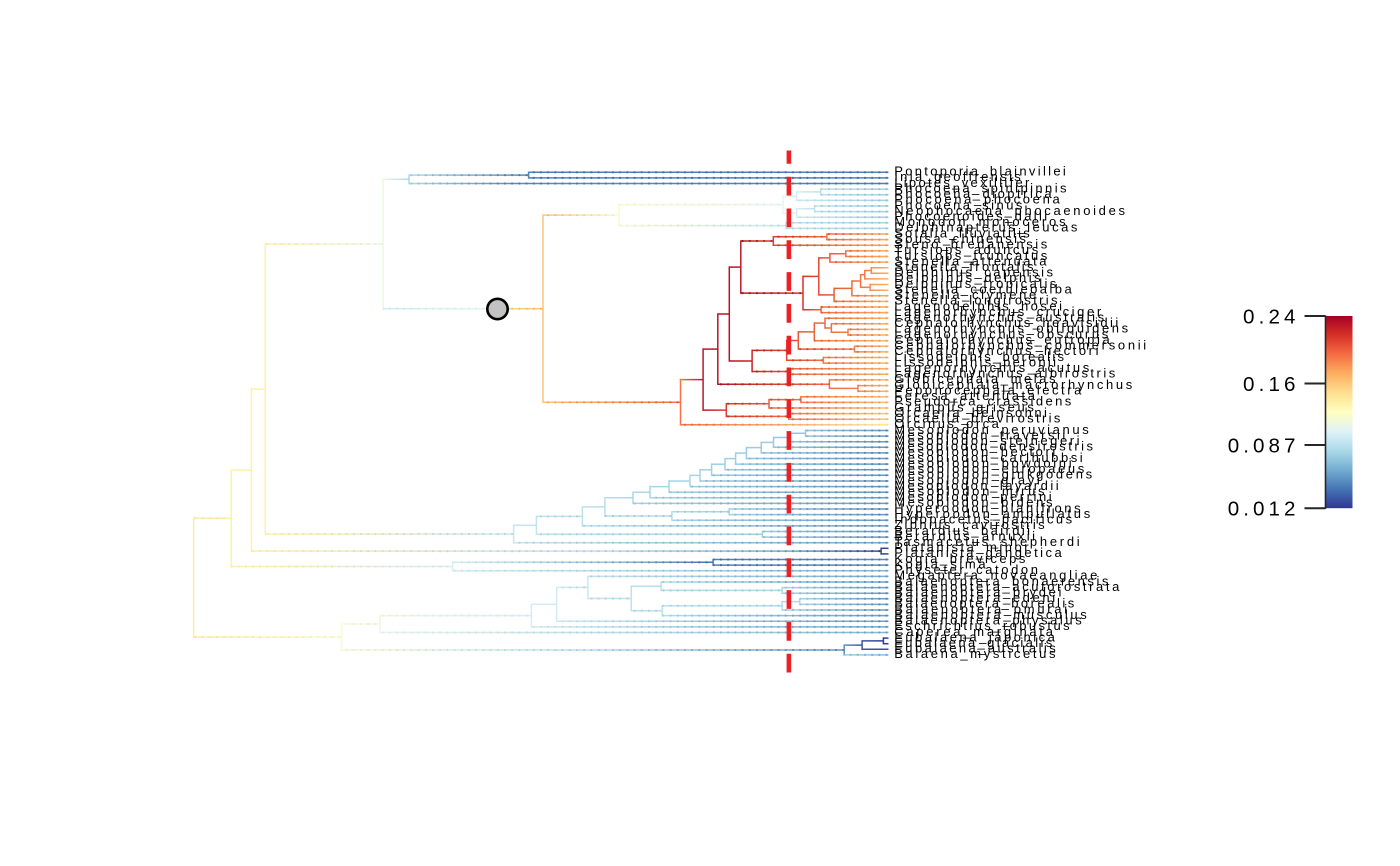 The height and width of the screenshot is (866, 1400). Describe the element at coordinates (961, 547) in the screenshot. I see `svg-text: Platanista_minor` at that location.